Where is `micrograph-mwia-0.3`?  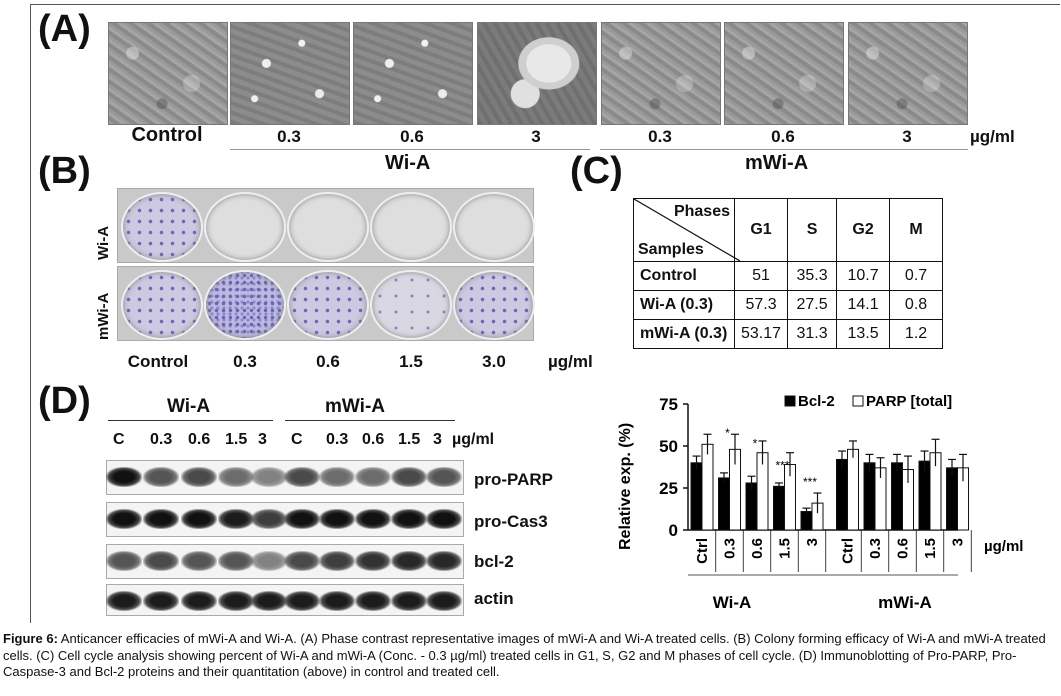
micrograph-mwia-0.3 is located at coordinates (661, 73).